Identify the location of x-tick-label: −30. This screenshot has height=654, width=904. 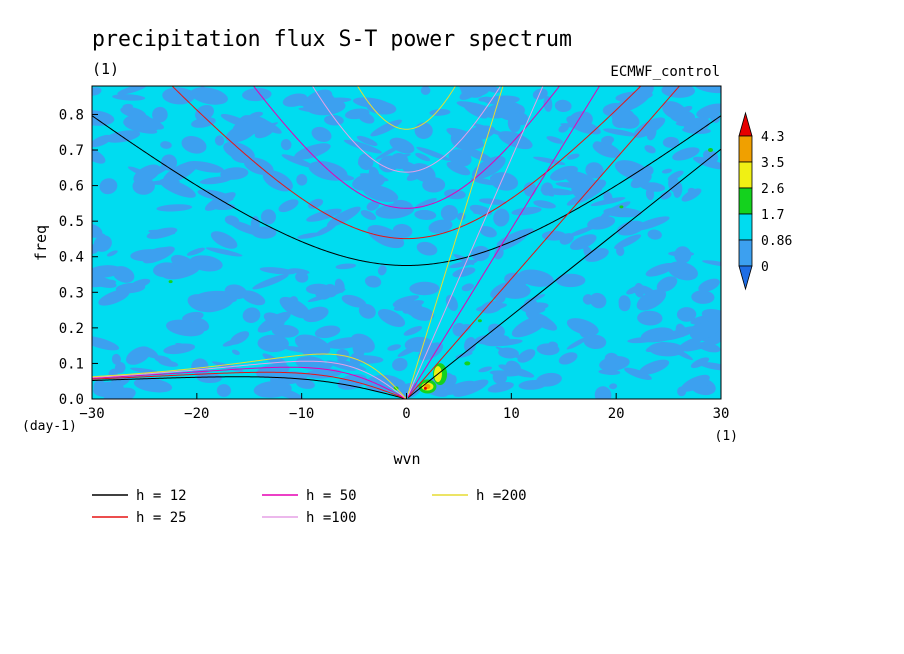
(91, 414).